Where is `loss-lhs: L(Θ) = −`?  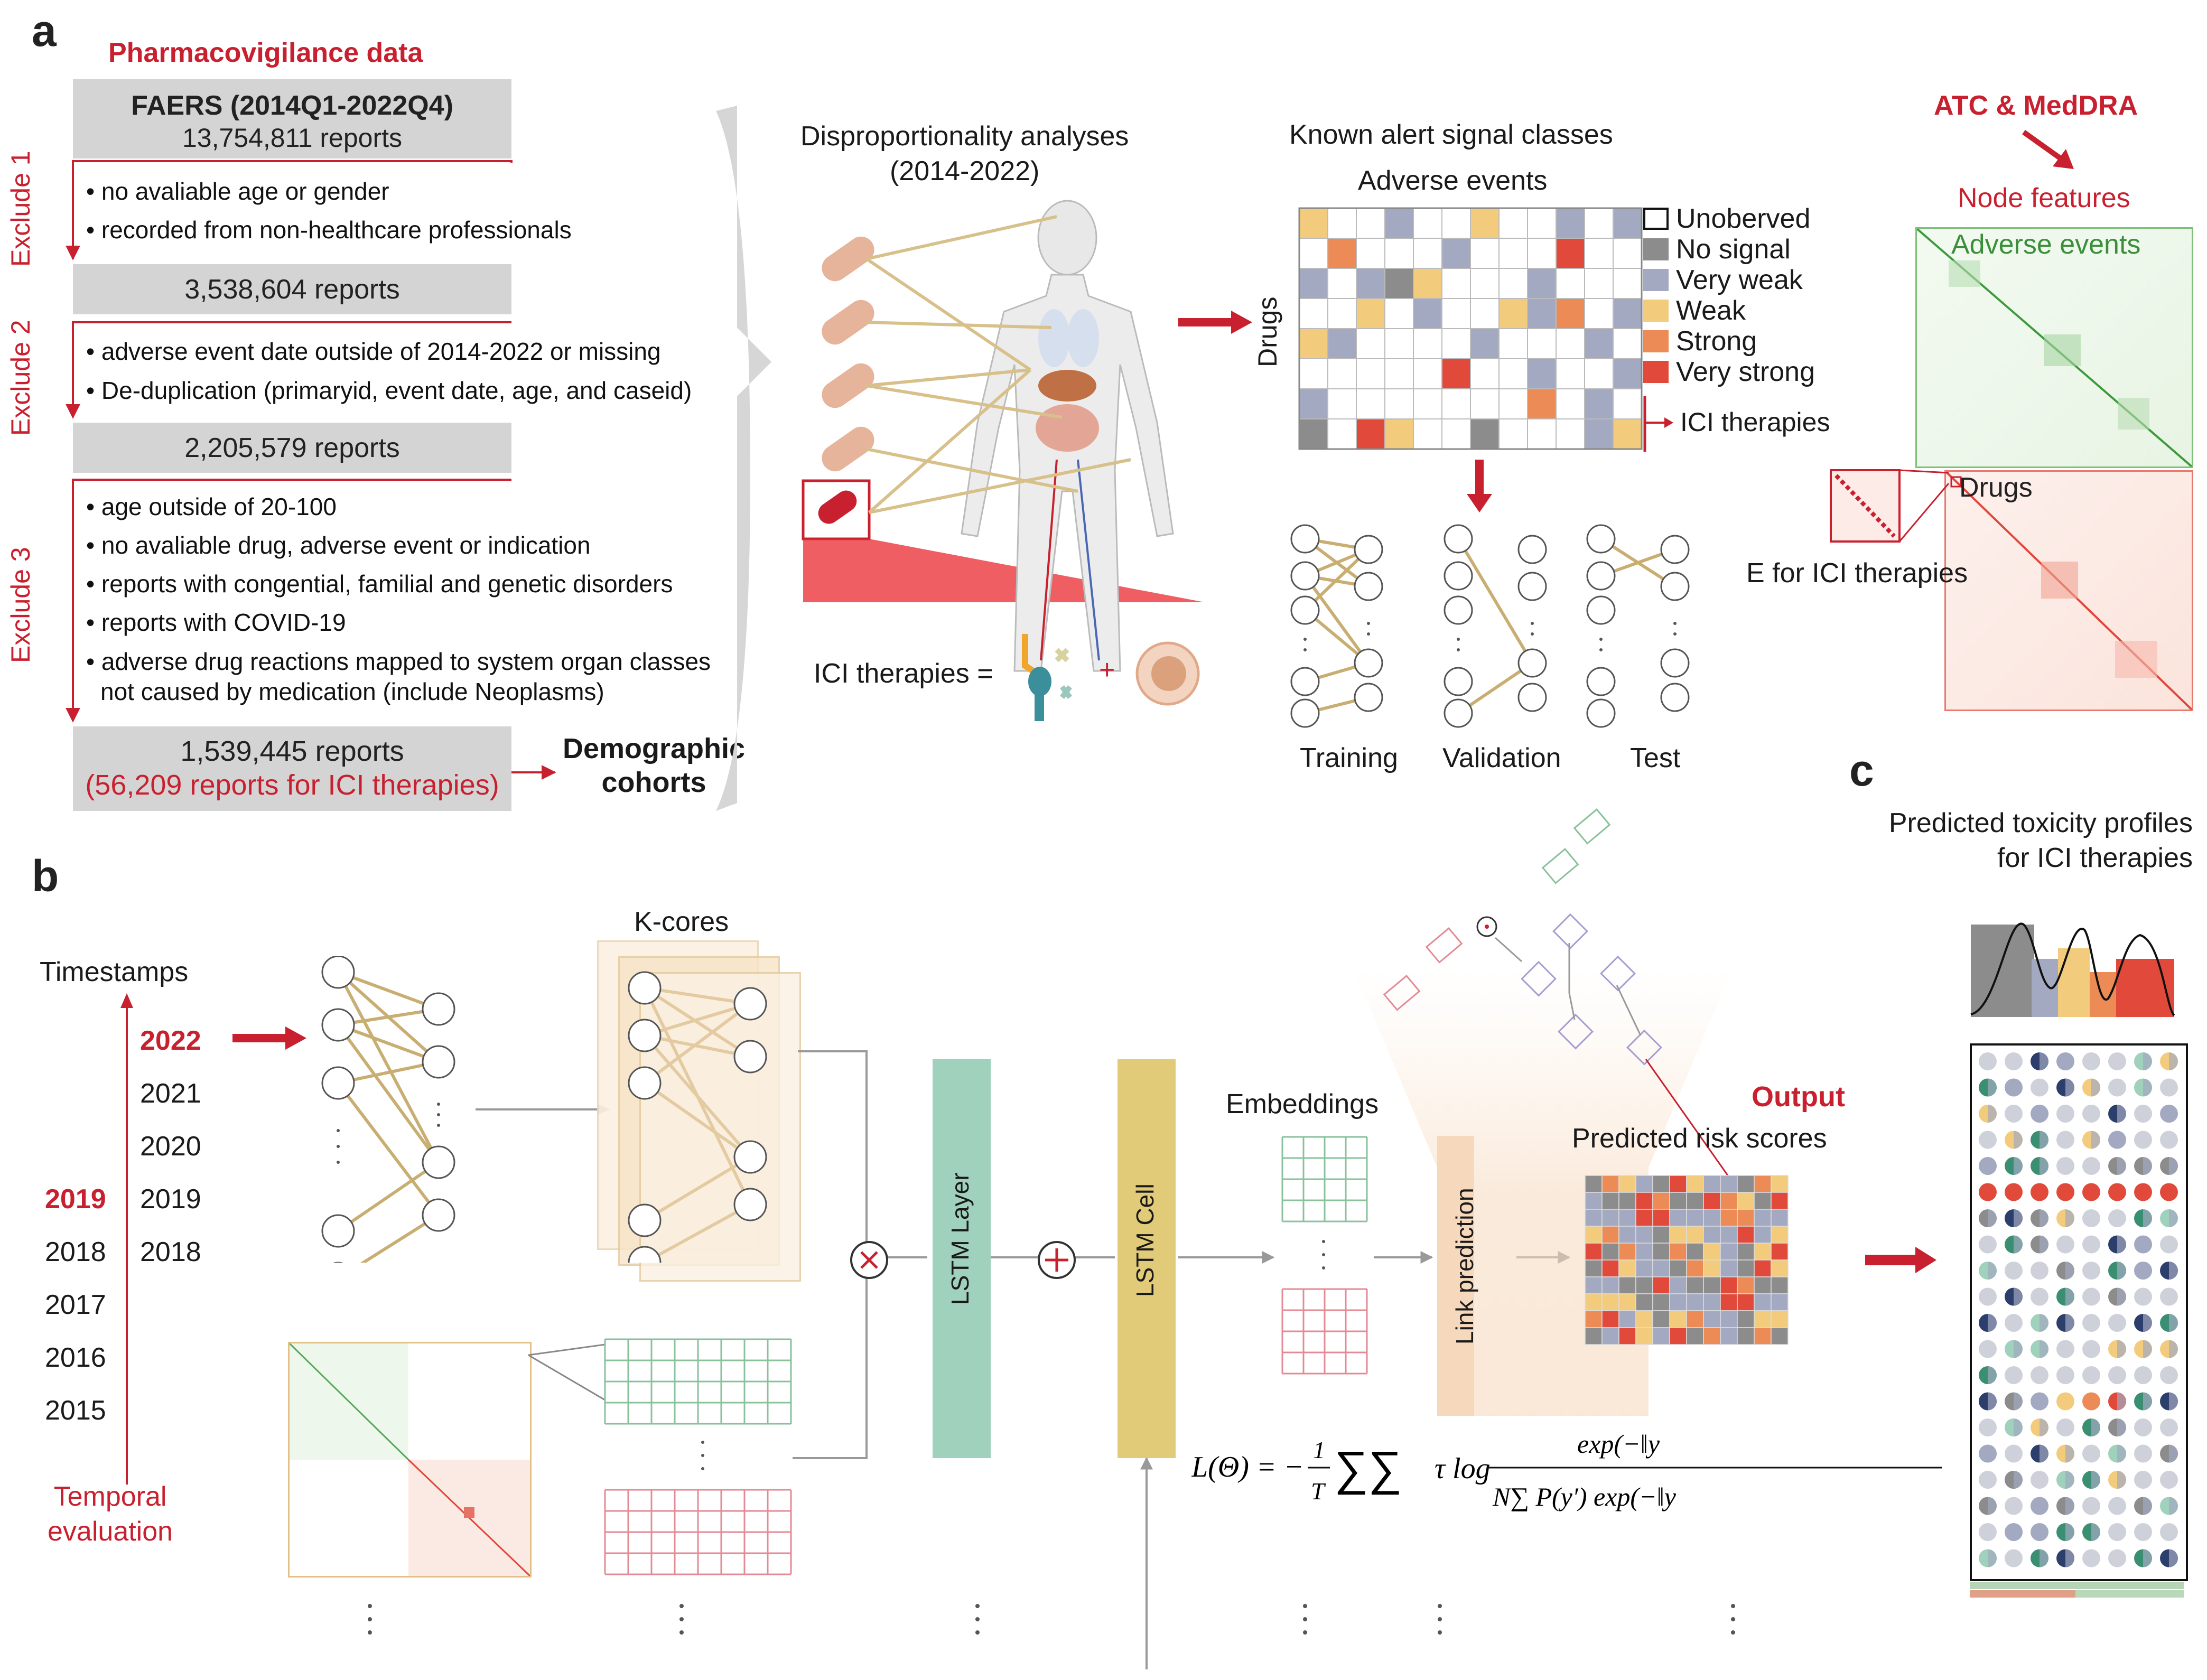
loss-lhs: L(Θ) = − is located at coordinates (1247, 1467).